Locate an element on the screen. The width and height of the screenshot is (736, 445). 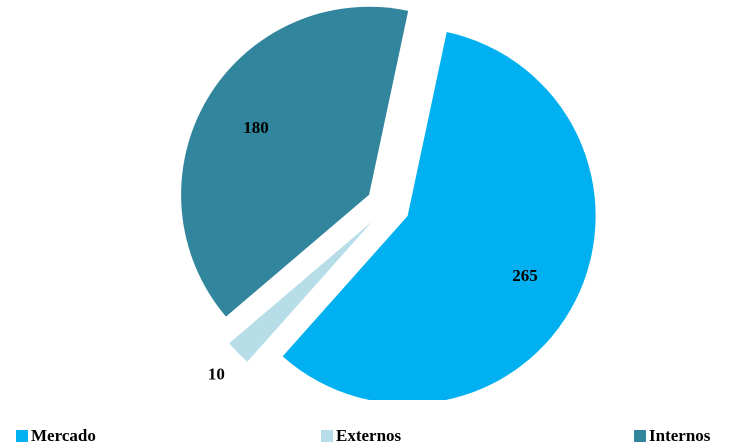
legend: Mercado Externos Internos is located at coordinates (368, 435).